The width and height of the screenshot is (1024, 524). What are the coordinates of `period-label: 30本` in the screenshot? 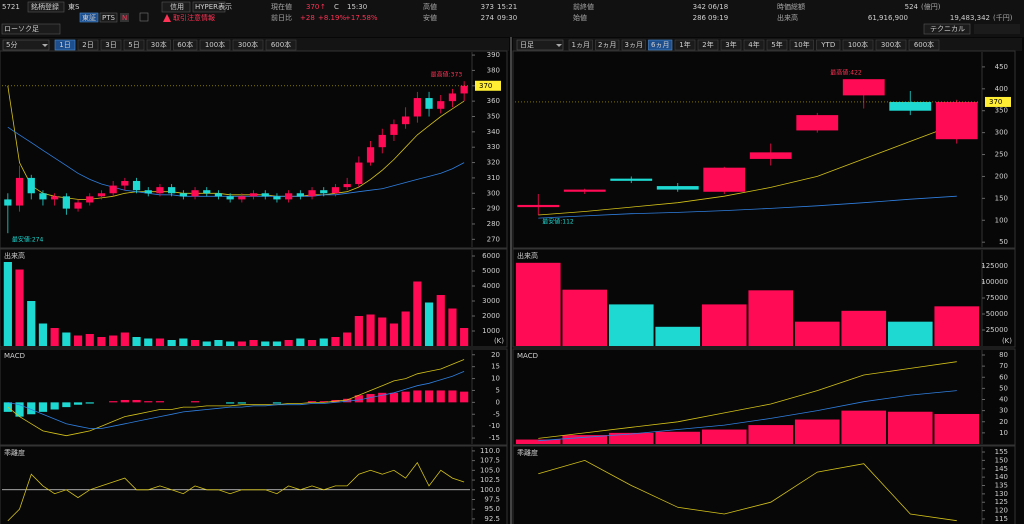 It's located at (159, 44).